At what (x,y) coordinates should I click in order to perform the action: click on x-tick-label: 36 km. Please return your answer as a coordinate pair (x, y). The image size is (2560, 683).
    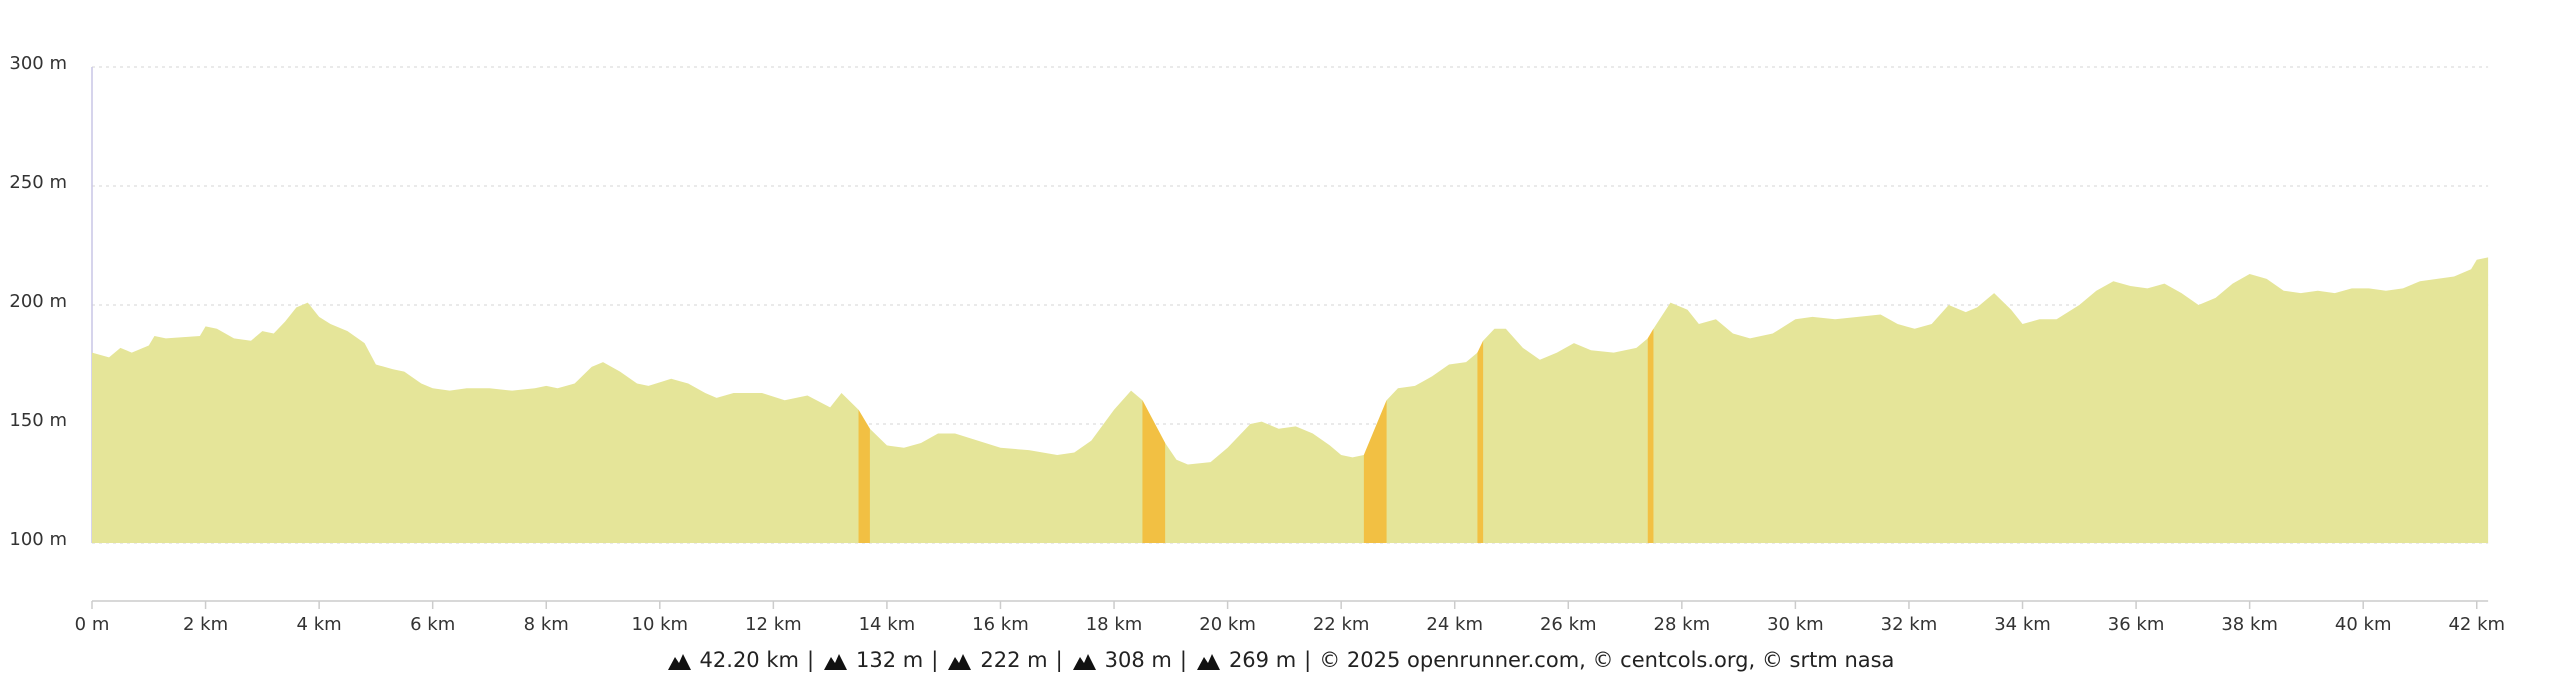
    Looking at the image, I should click on (2136, 624).